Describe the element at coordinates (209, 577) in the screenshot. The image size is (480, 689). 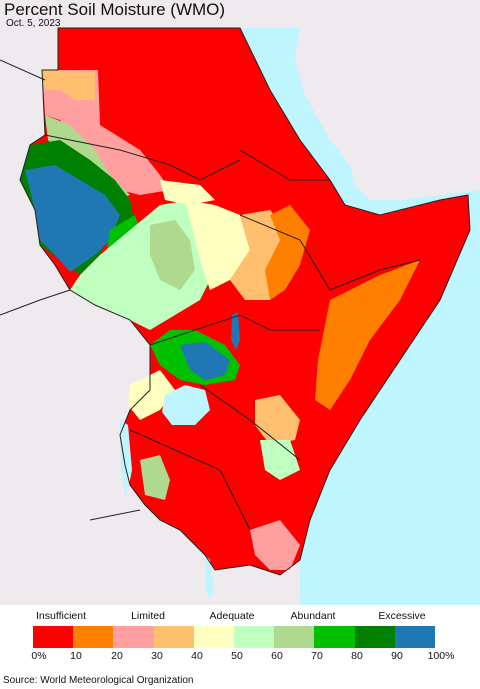
I see `lake-malawi` at that location.